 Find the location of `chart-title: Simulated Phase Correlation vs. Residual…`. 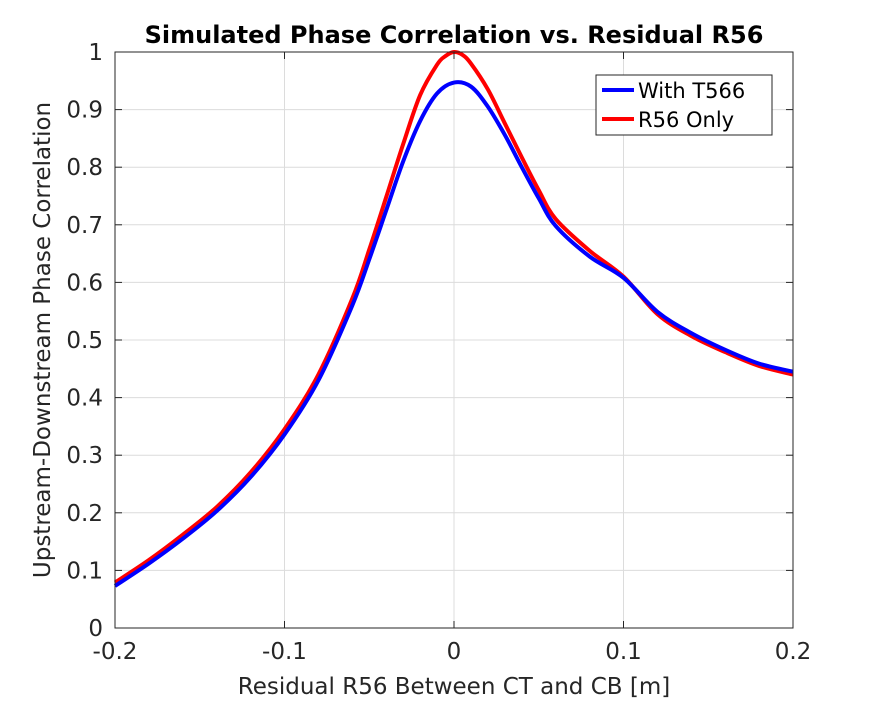

chart-title: Simulated Phase Correlation vs. Residual… is located at coordinates (454, 35).